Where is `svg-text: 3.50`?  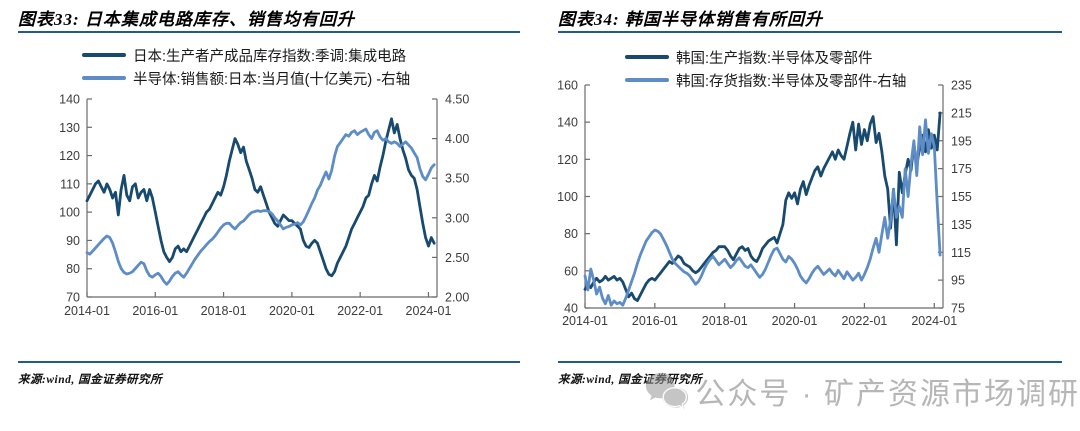
svg-text: 3.50 is located at coordinates (457, 179).